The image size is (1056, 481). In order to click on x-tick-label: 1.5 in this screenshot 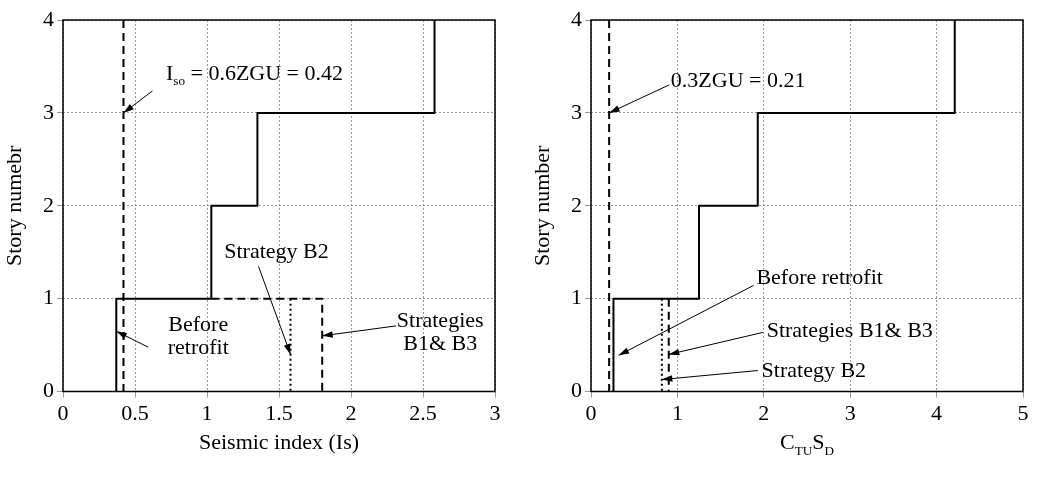, I will do `click(279, 412)`.